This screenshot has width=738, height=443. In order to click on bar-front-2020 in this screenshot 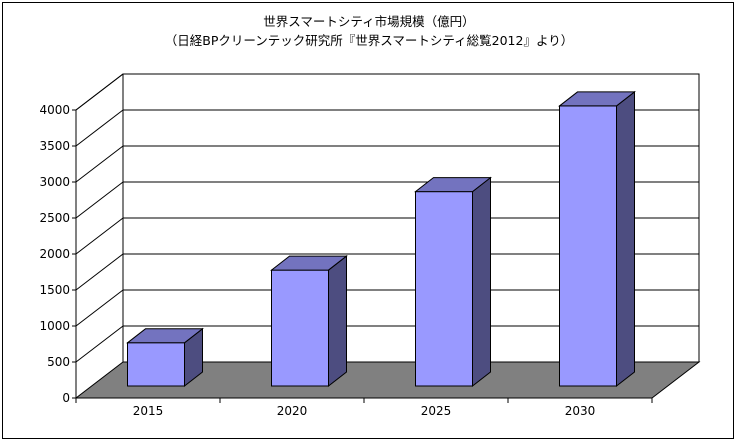, I will do `click(300, 328)`.